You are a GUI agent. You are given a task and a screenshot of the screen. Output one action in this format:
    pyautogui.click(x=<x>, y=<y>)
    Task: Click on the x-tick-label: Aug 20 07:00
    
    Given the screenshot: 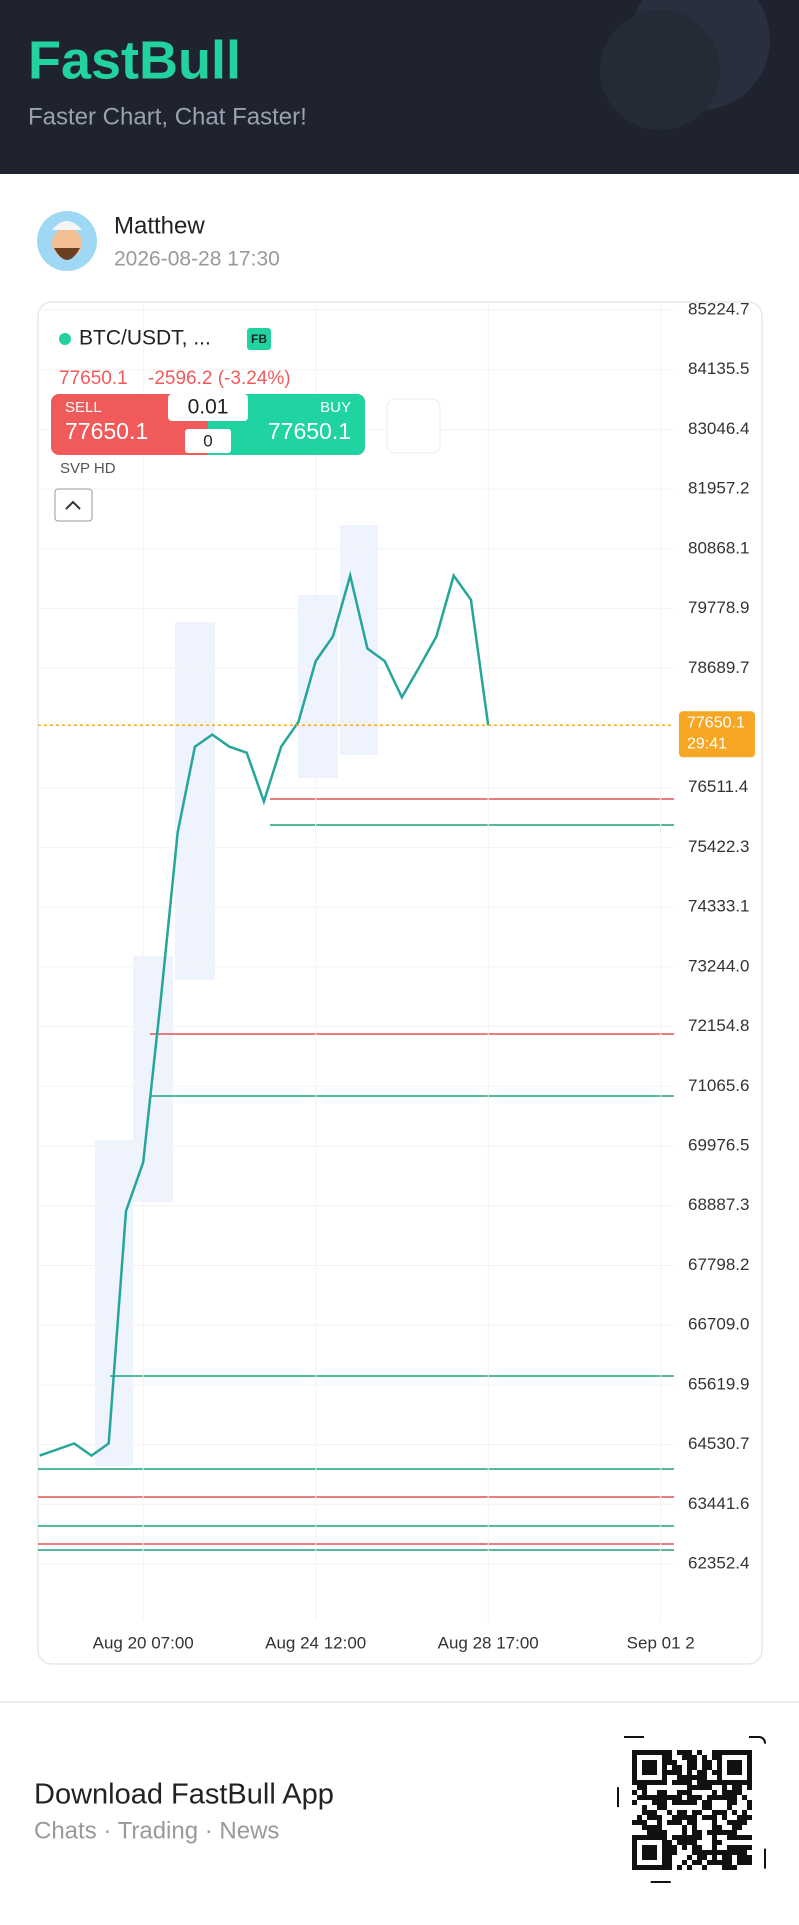 What is the action you would take?
    pyautogui.click(x=143, y=1642)
    